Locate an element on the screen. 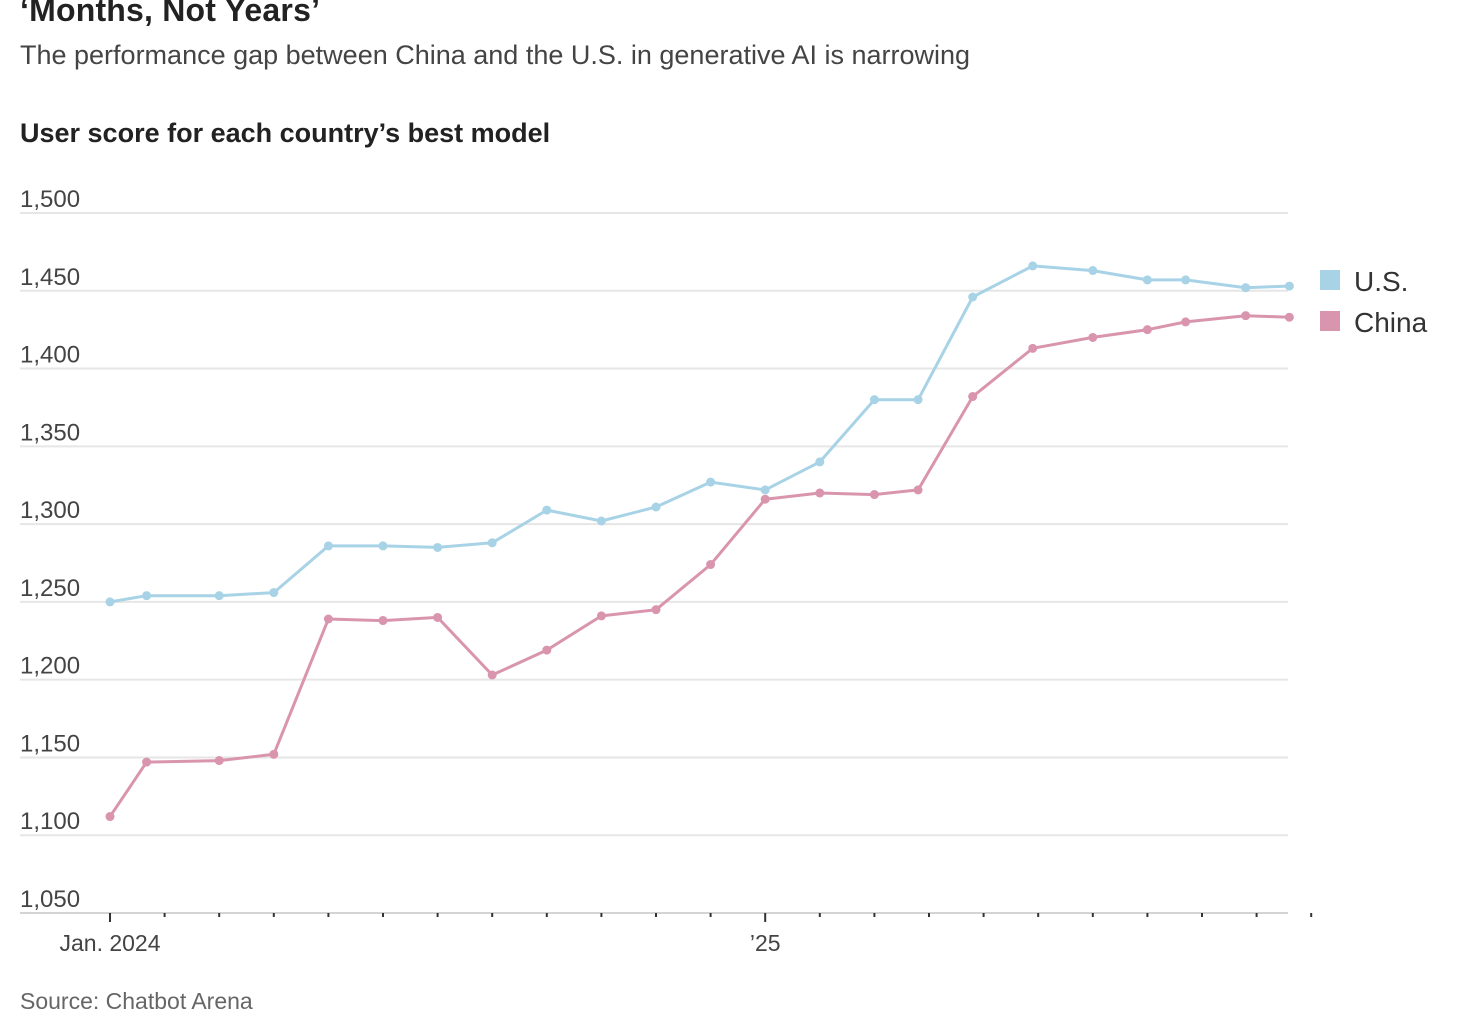 This screenshot has width=1466, height=1032. y-tick-label: 1,500 is located at coordinates (50, 199).